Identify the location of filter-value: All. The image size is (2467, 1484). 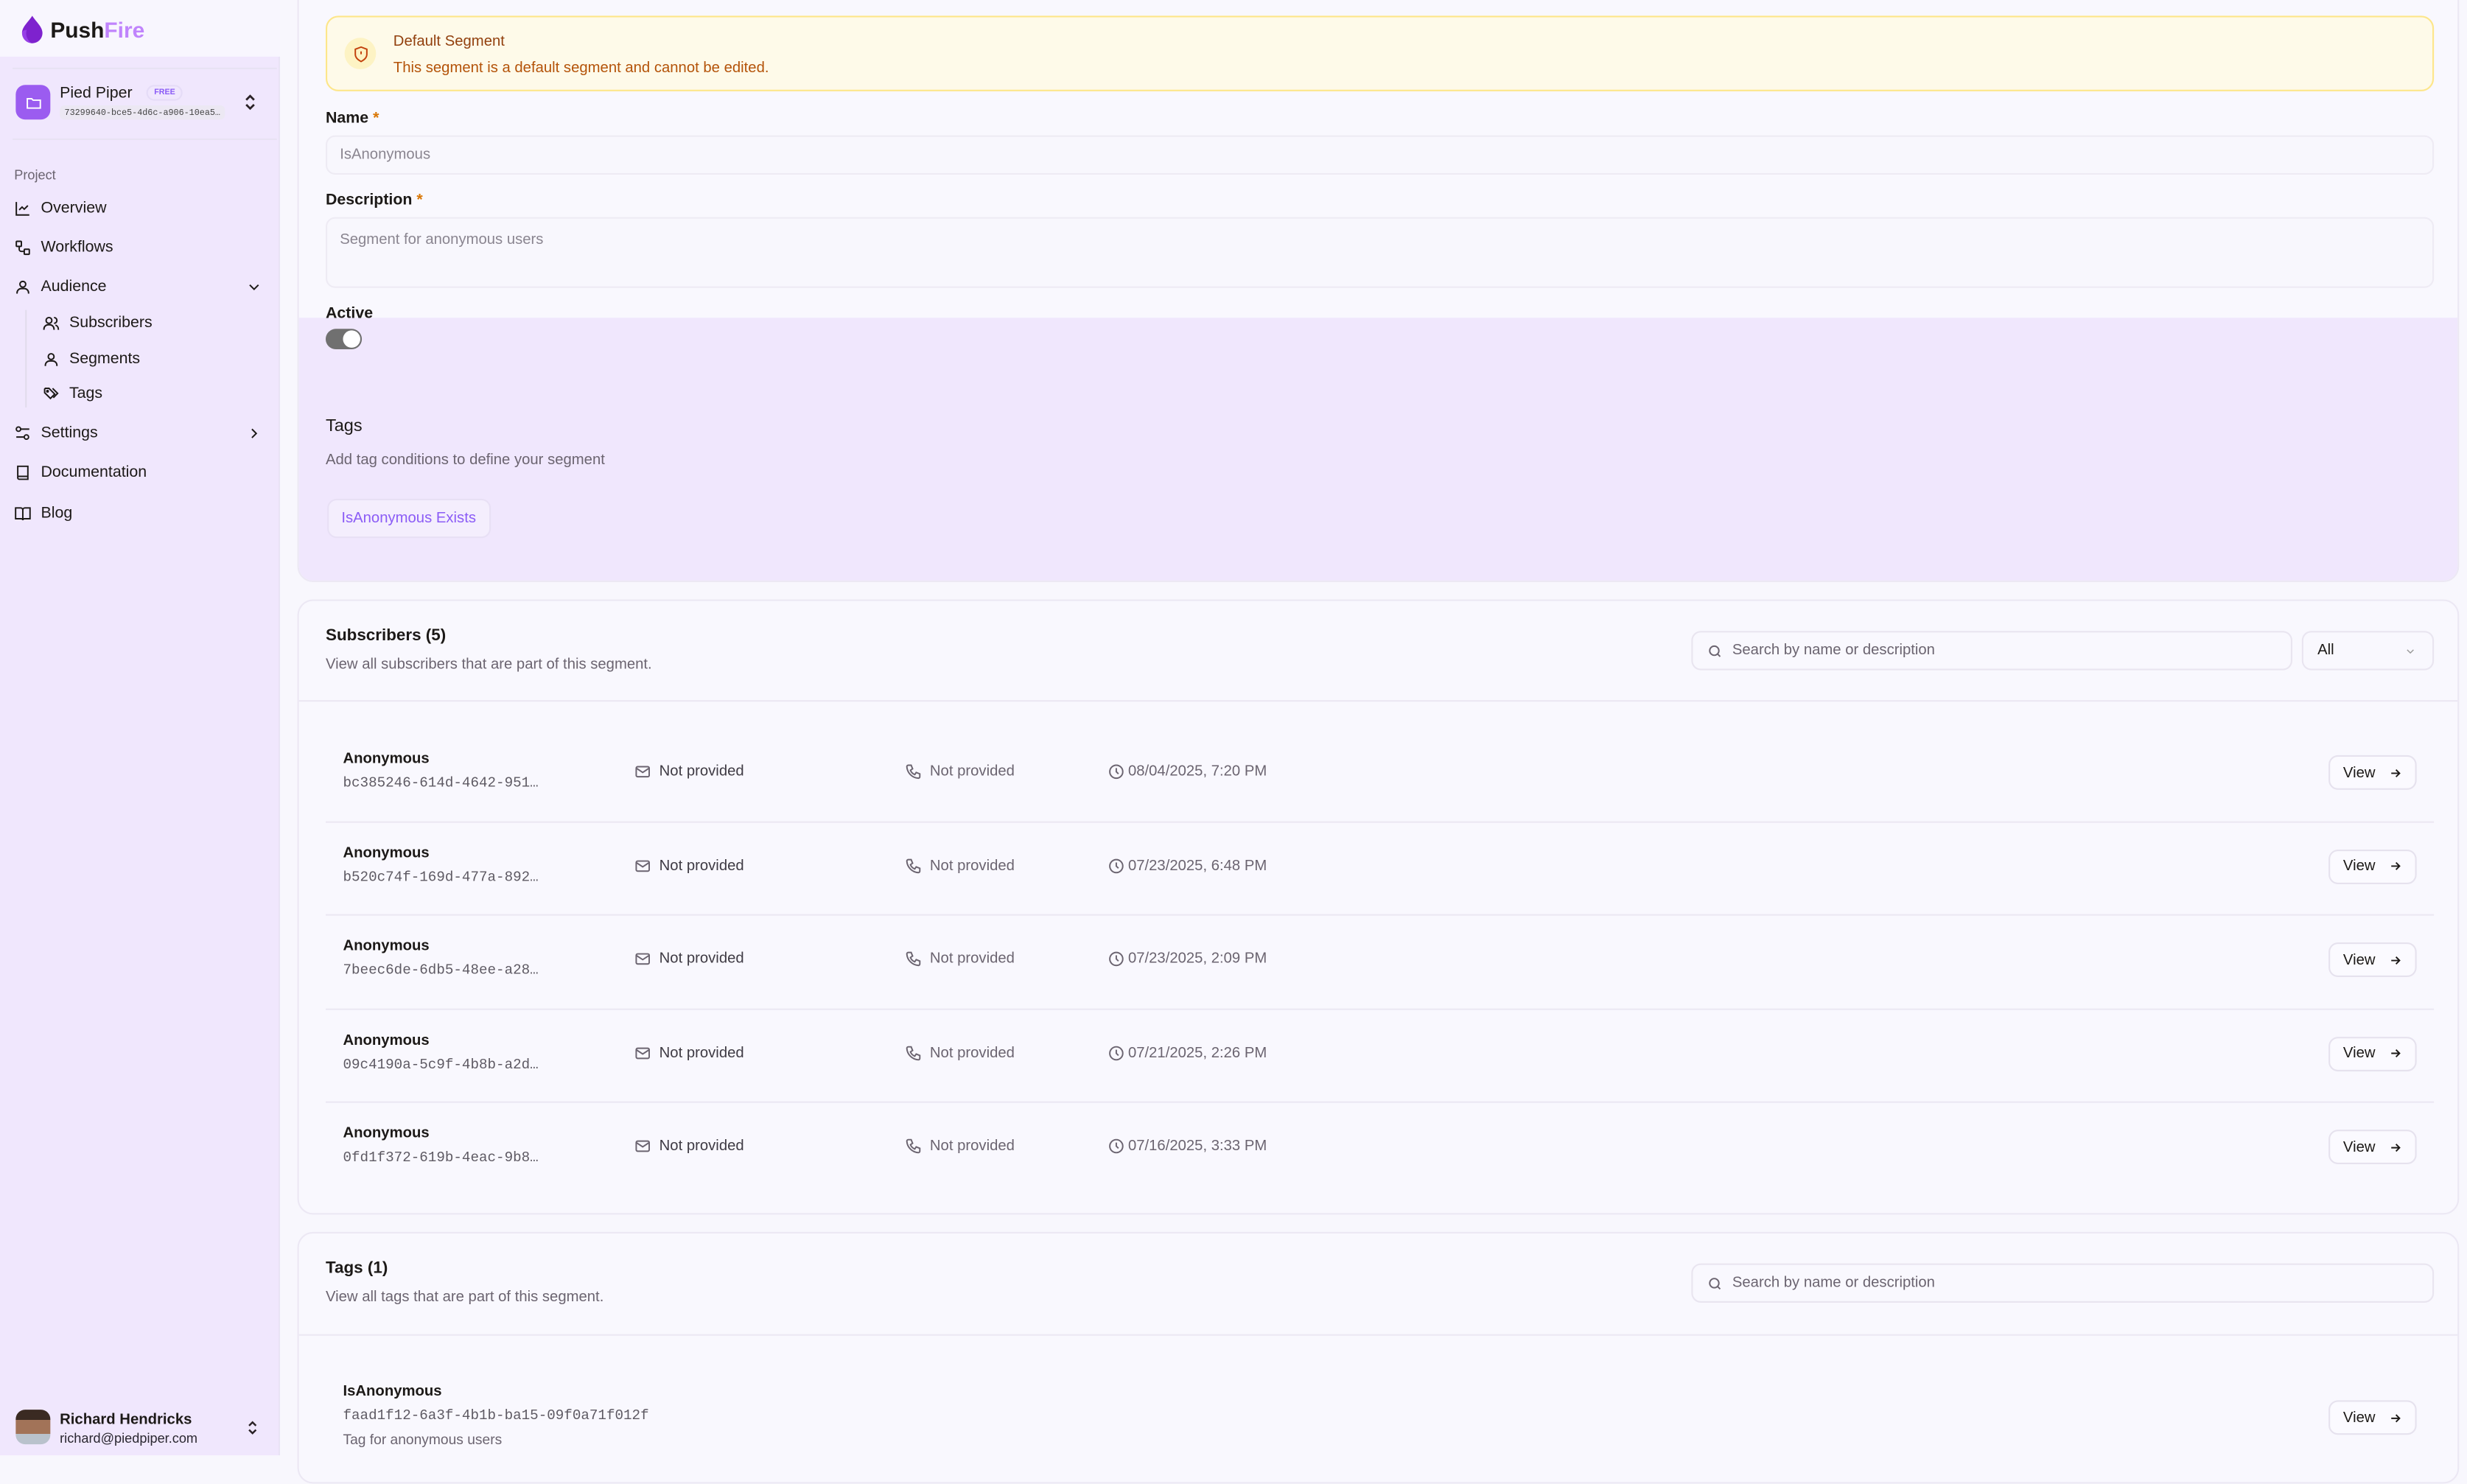
(2325, 650).